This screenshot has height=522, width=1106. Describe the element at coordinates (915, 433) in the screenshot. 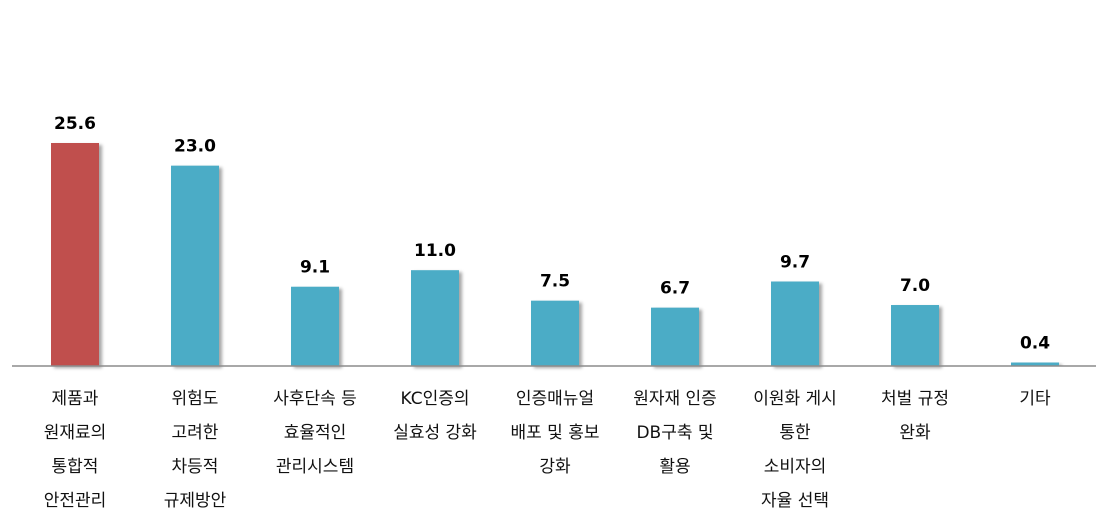

I see `category-label-7-line-1: 완화` at that location.